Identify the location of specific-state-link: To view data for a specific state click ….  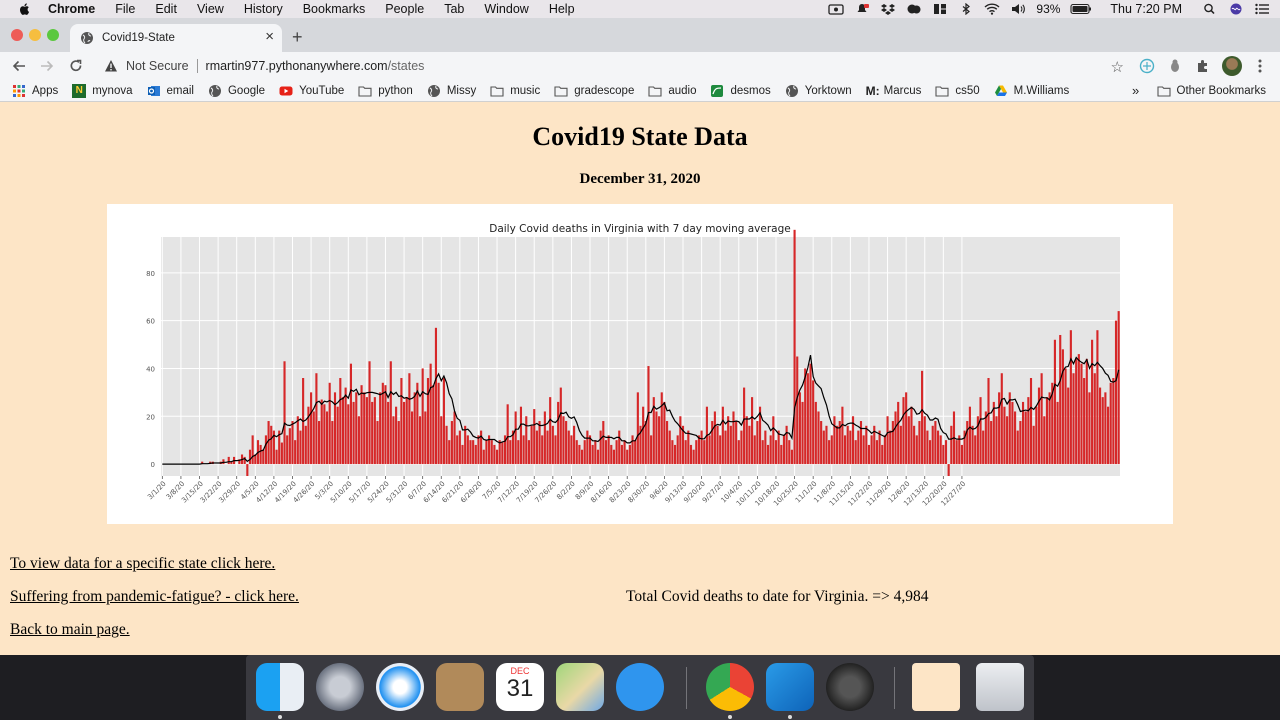
(143, 563).